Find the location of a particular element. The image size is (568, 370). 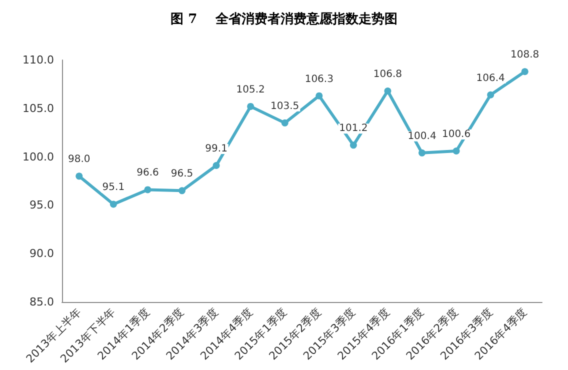

y-tick-label: 105.0 is located at coordinates (38, 108).